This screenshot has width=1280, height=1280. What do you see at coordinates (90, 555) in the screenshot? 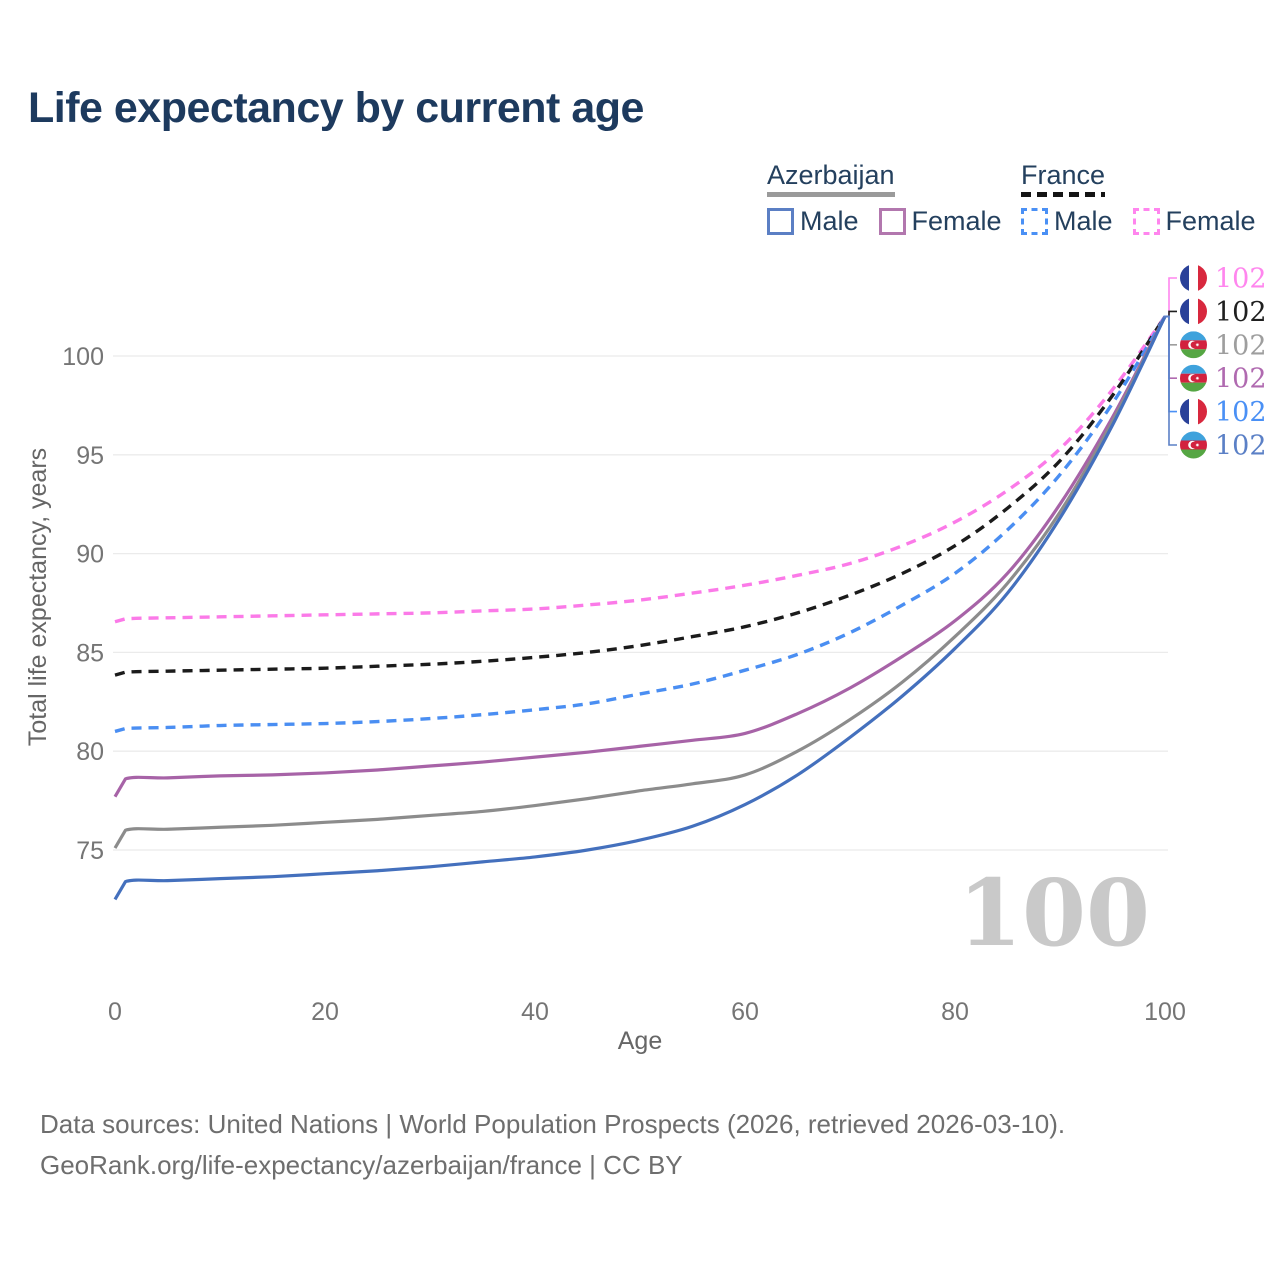
I see `y-tick-label: 90` at bounding box center [90, 555].